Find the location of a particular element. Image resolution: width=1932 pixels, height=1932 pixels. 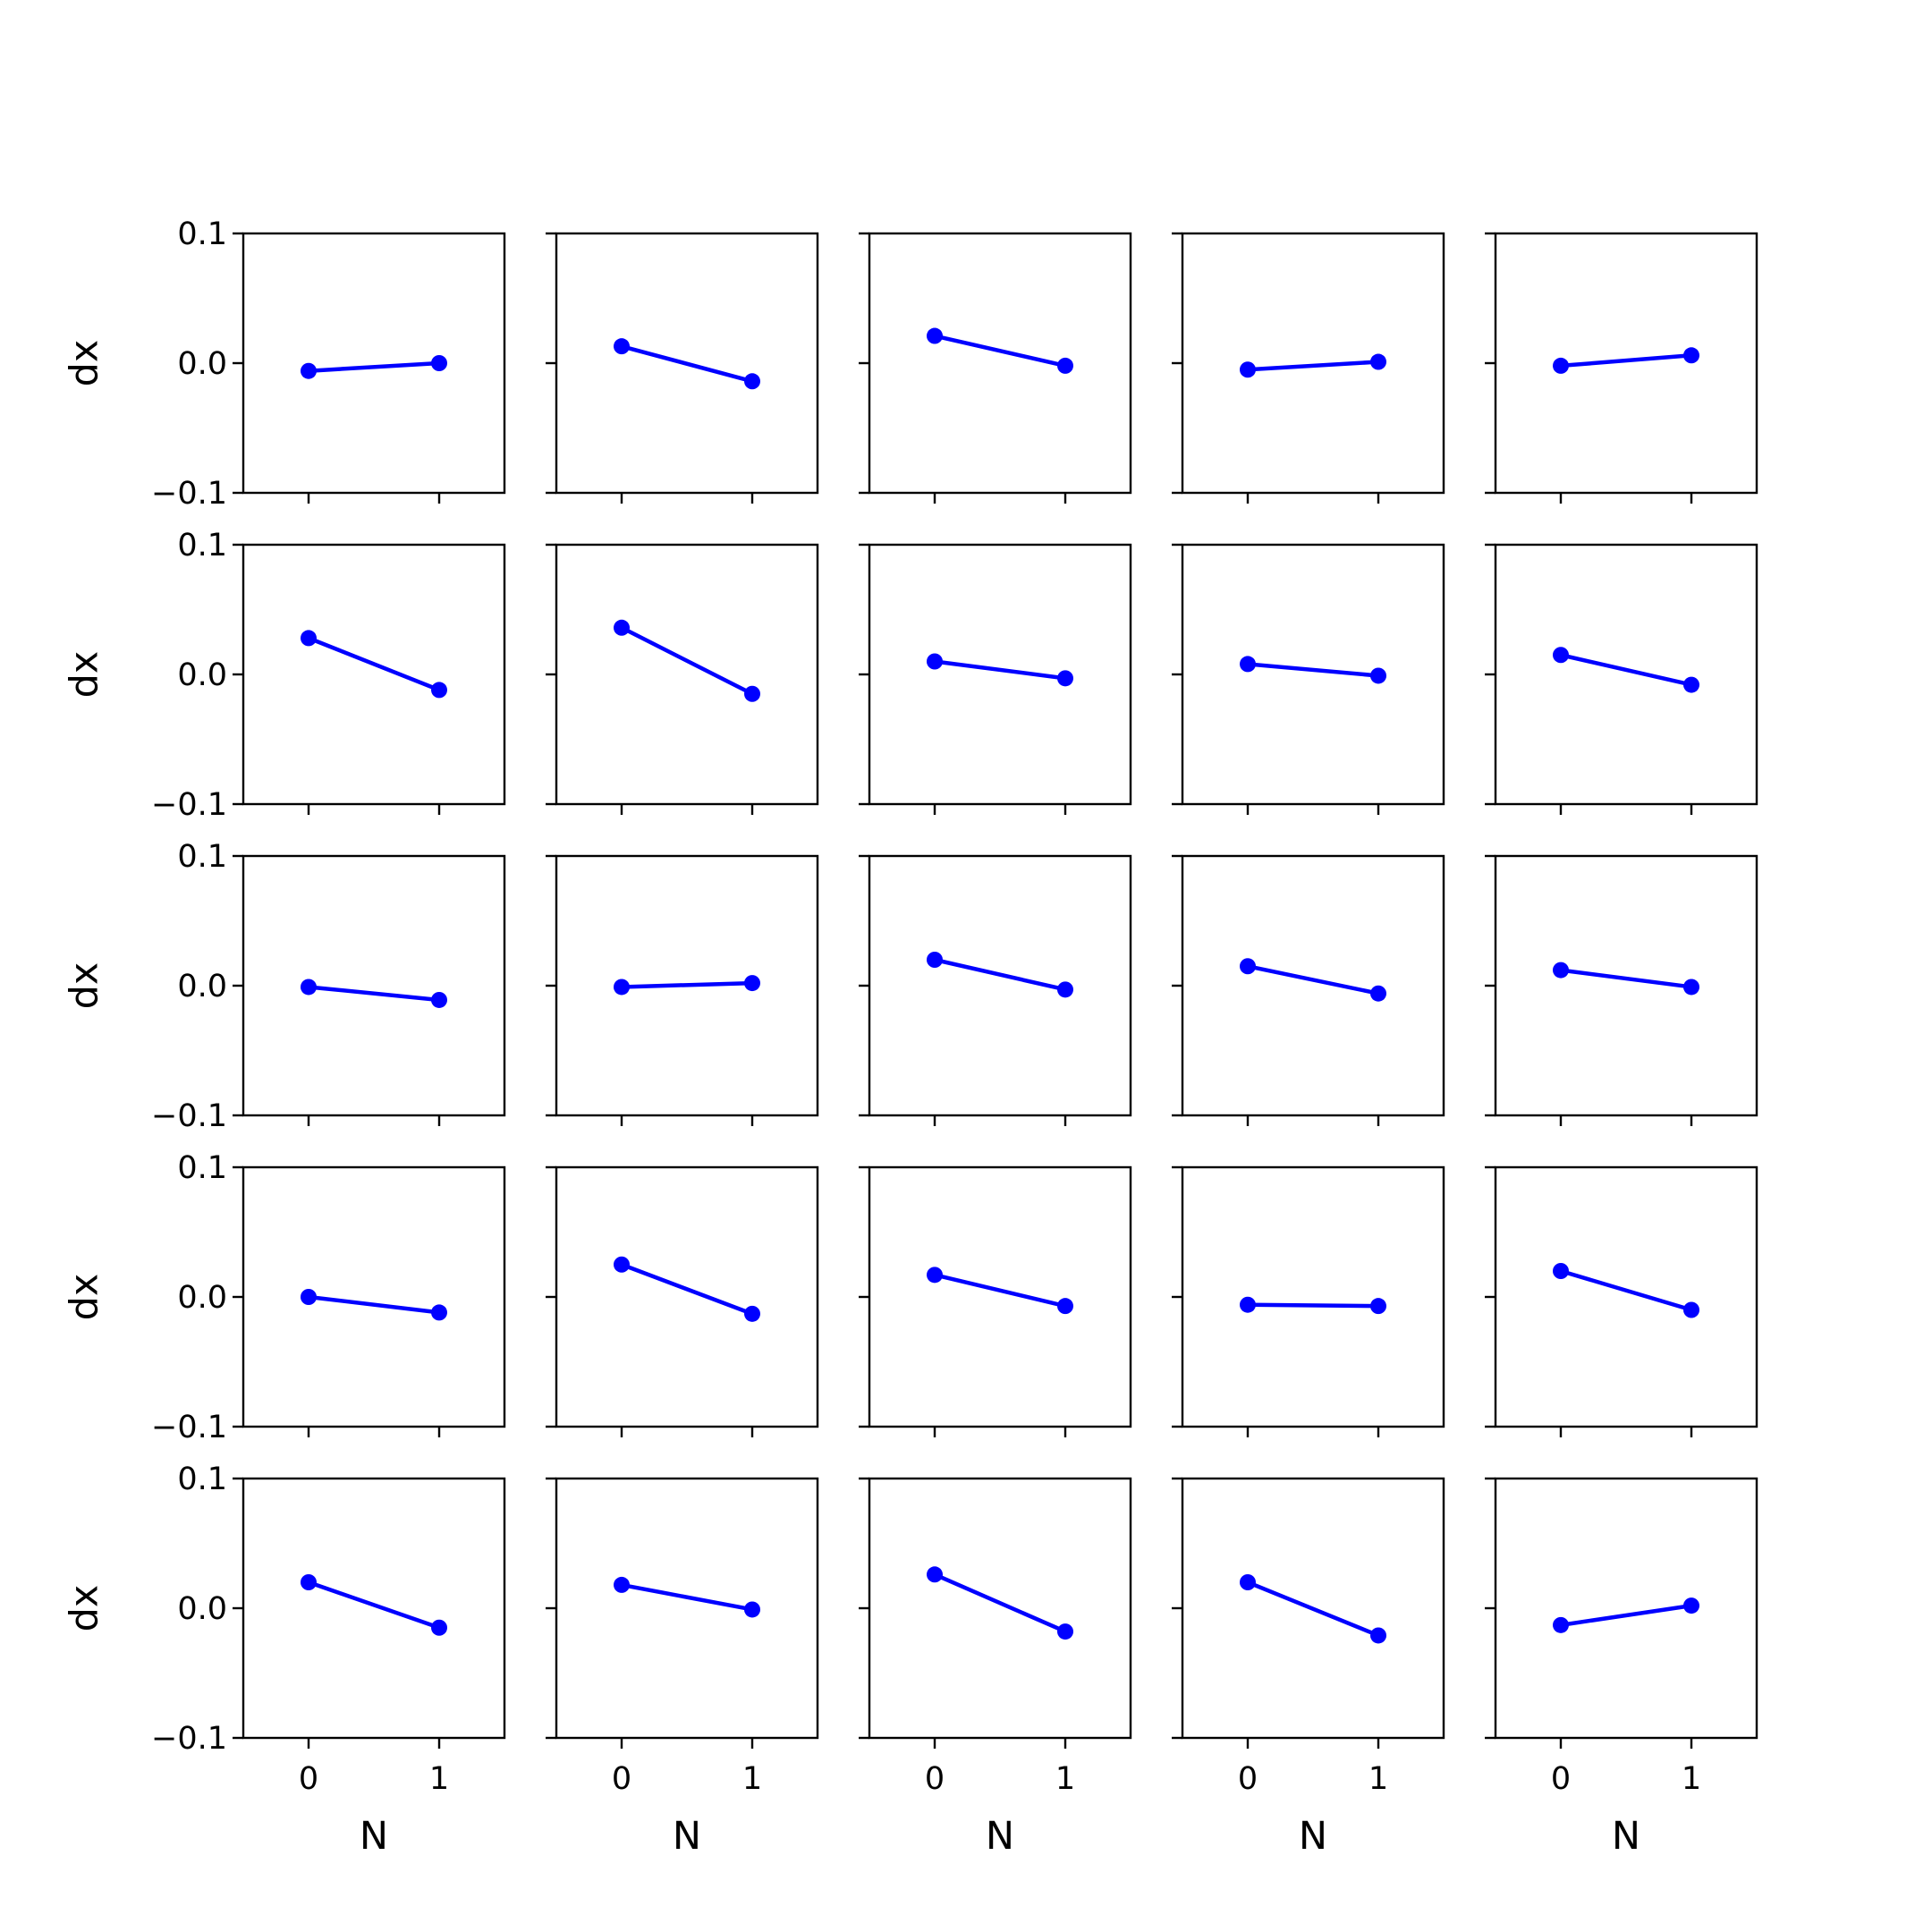

series-line-r5c2 is located at coordinates (687, 1597).